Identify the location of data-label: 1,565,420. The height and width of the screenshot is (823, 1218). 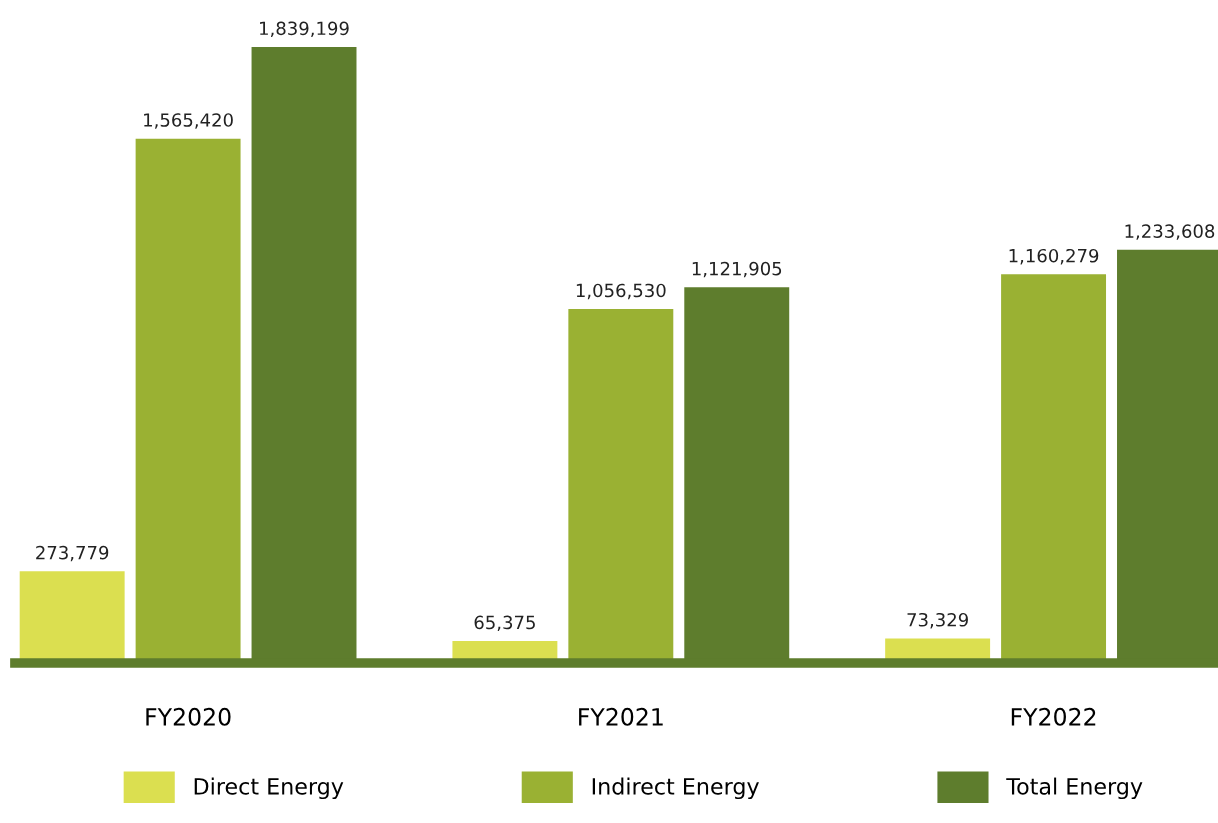
(188, 121).